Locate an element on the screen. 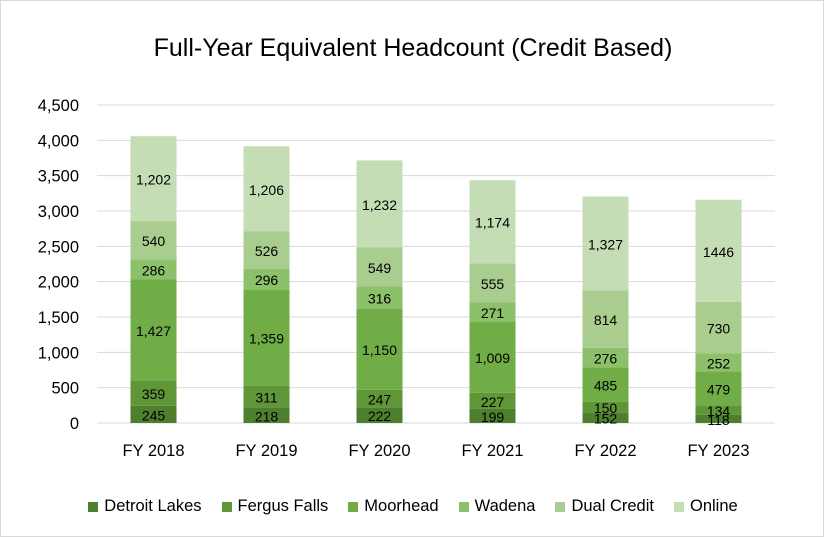  data-label: 199 is located at coordinates (493, 417).